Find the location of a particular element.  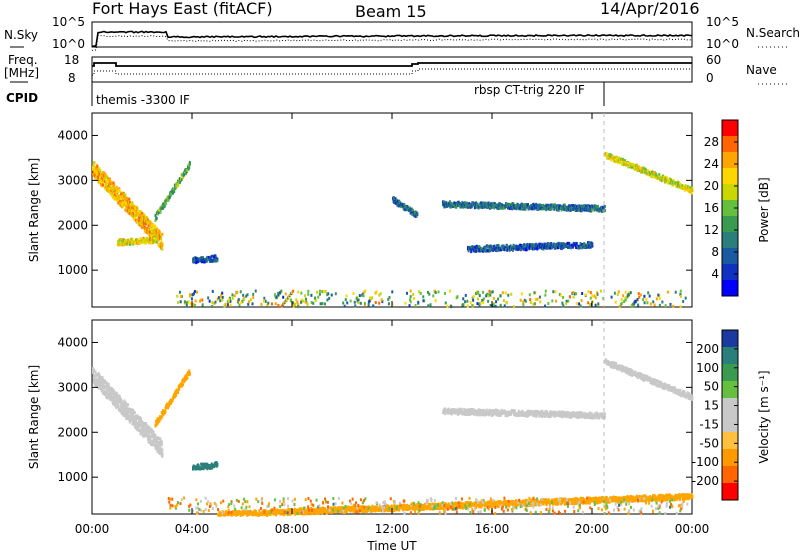

nsky-tick-top: 10^5 is located at coordinates (68, 22).